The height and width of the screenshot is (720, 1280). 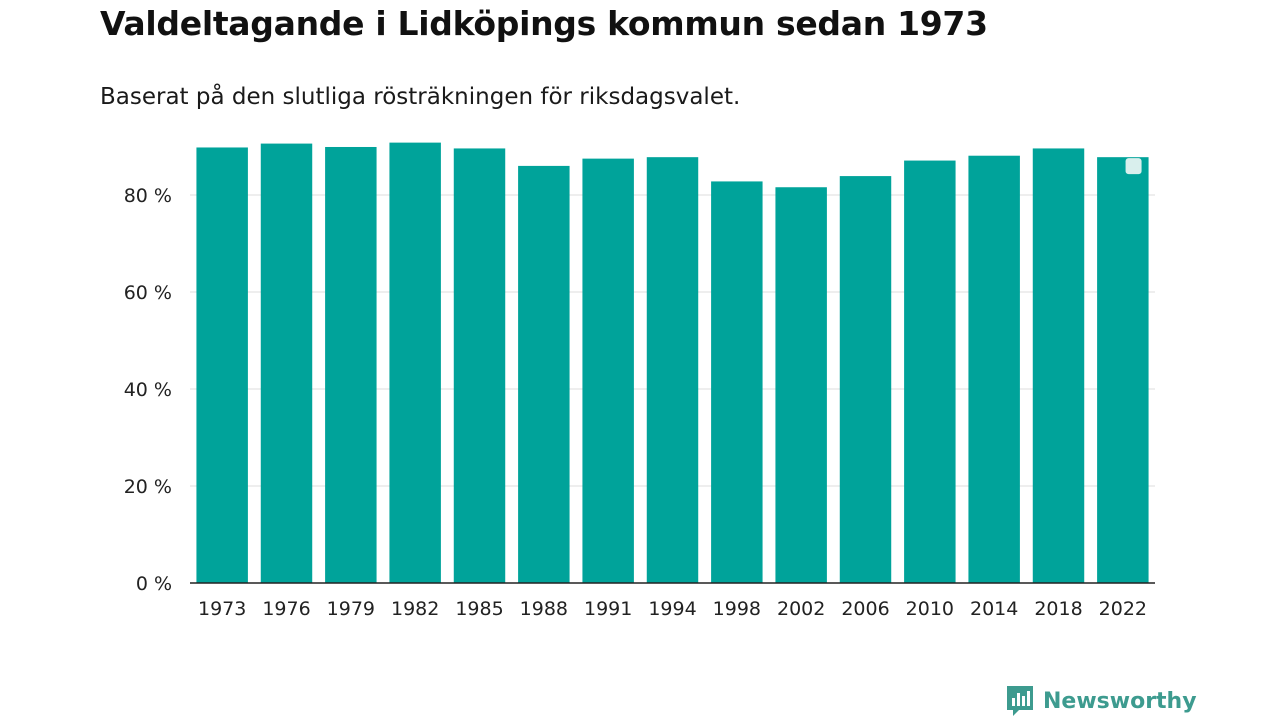 What do you see at coordinates (154, 584) in the screenshot?
I see `y-tick-label: 0 %` at bounding box center [154, 584].